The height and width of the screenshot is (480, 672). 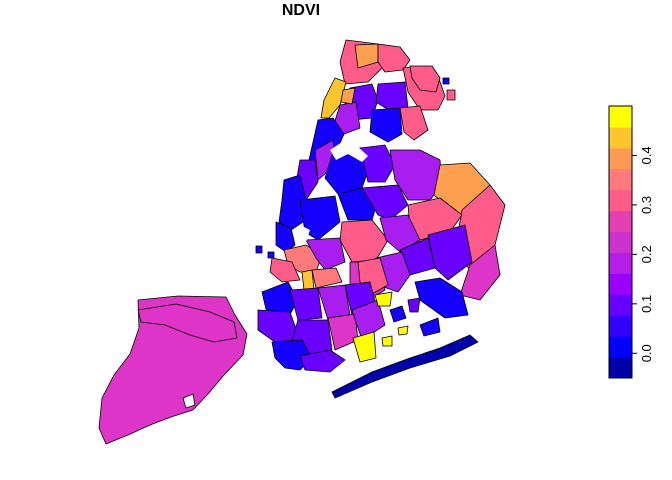 I want to click on legend-tick-label: 0.4, so click(x=646, y=155).